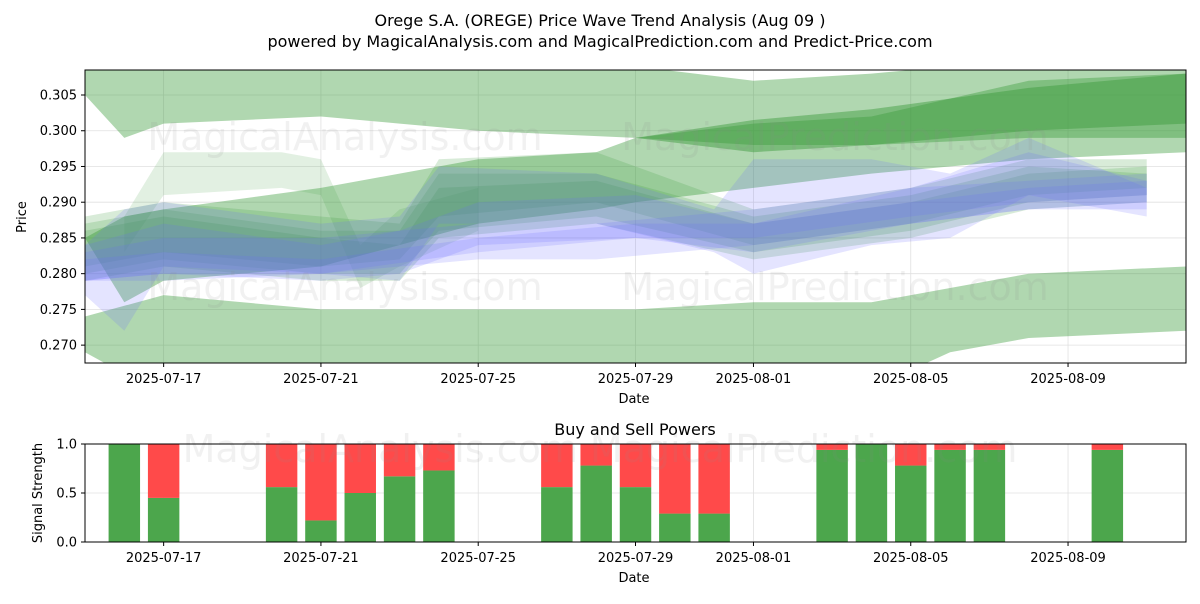 This screenshot has height=604, width=1200. Describe the element at coordinates (911, 379) in the screenshot. I see `price-x-tick-label: 2025-08-05` at that location.